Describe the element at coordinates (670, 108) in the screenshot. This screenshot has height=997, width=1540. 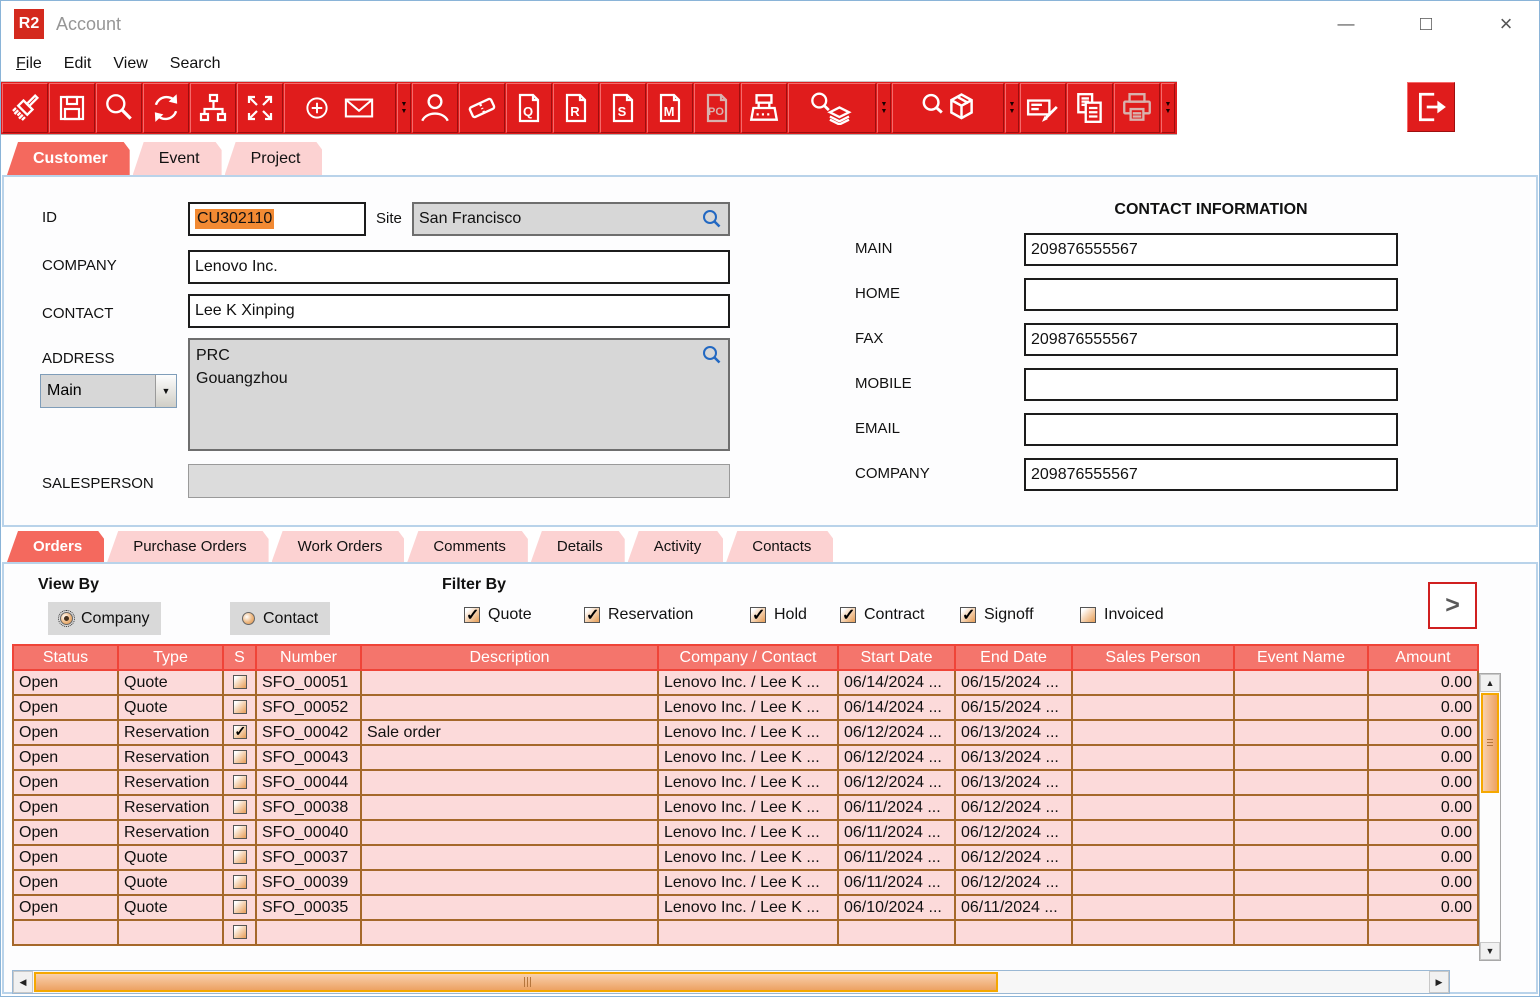
I see `maintenance-button: M` at that location.